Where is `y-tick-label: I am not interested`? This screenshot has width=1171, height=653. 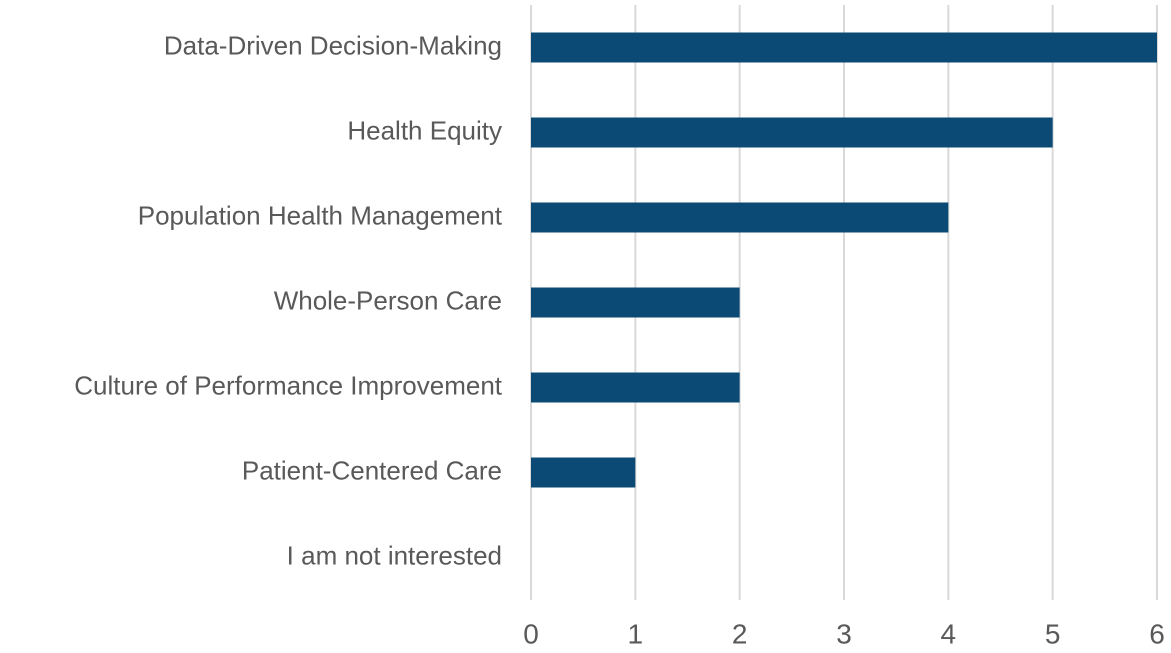 y-tick-label: I am not interested is located at coordinates (394, 555).